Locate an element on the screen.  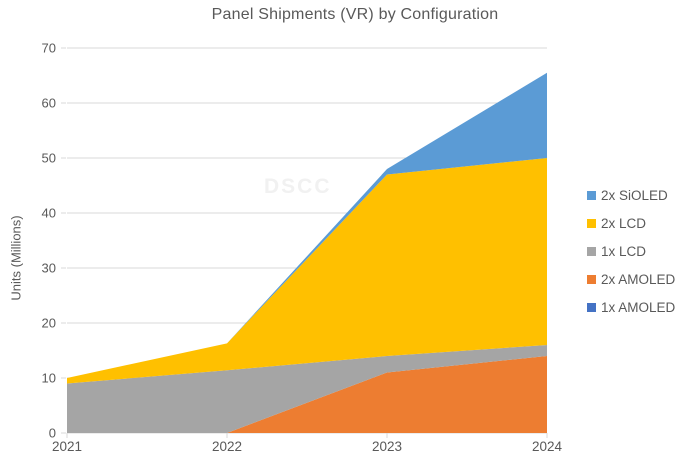
legend-label: 1x LCD is located at coordinates (624, 251).